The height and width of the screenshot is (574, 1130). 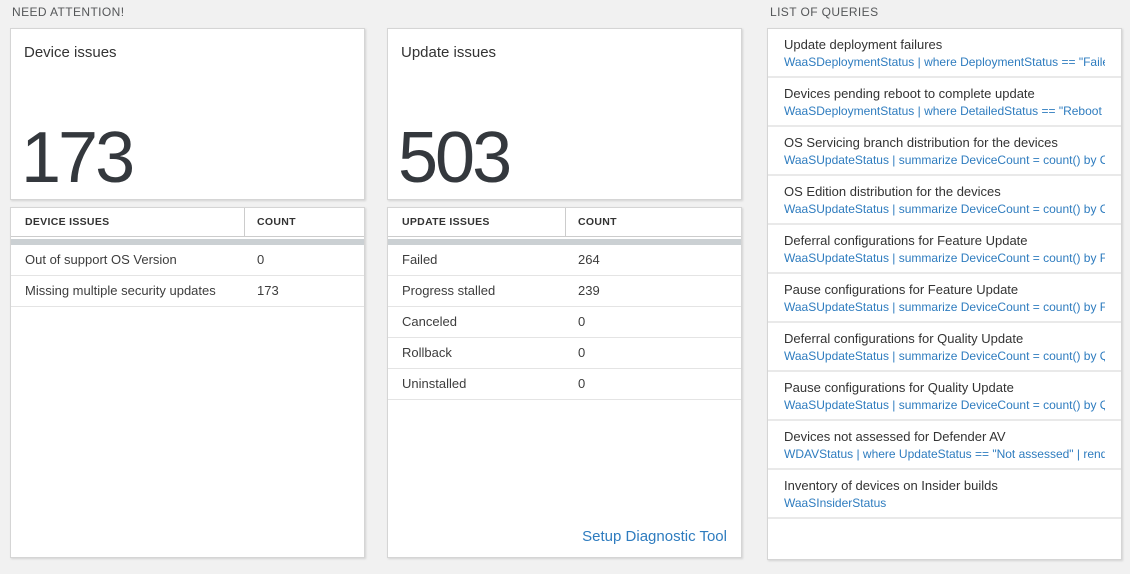 I want to click on update-table-header: UPDATE ISSUES COUNT, so click(x=564, y=222).